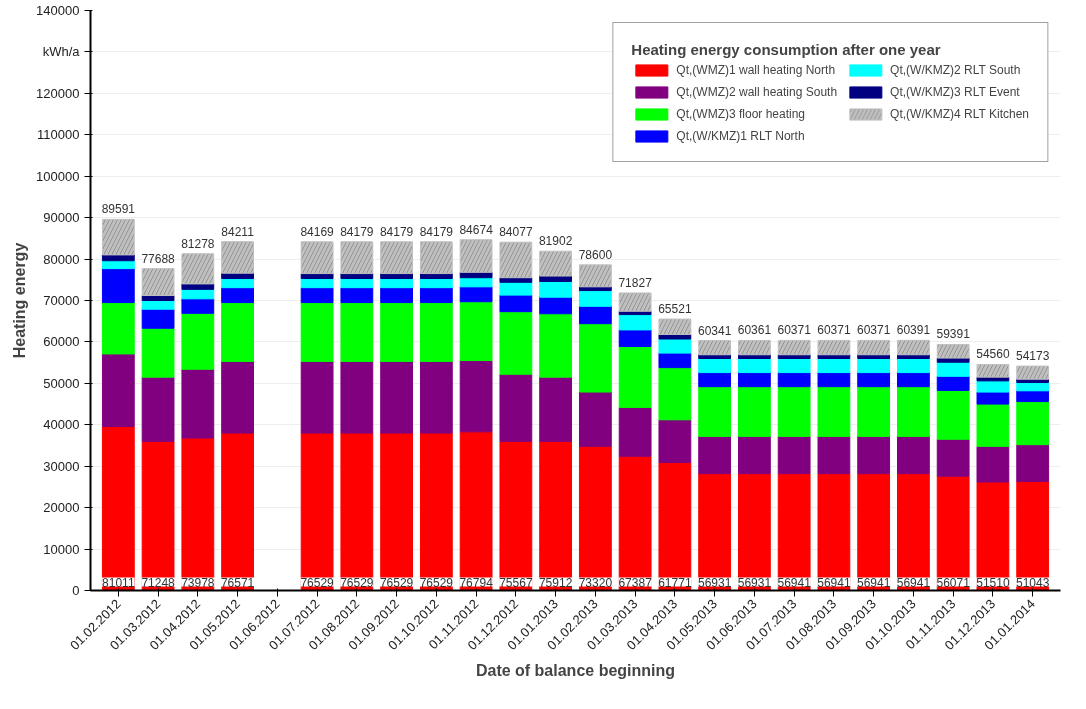 This screenshot has height=709, width=1086. What do you see at coordinates (635, 282) in the screenshot?
I see `total-label: 71827` at bounding box center [635, 282].